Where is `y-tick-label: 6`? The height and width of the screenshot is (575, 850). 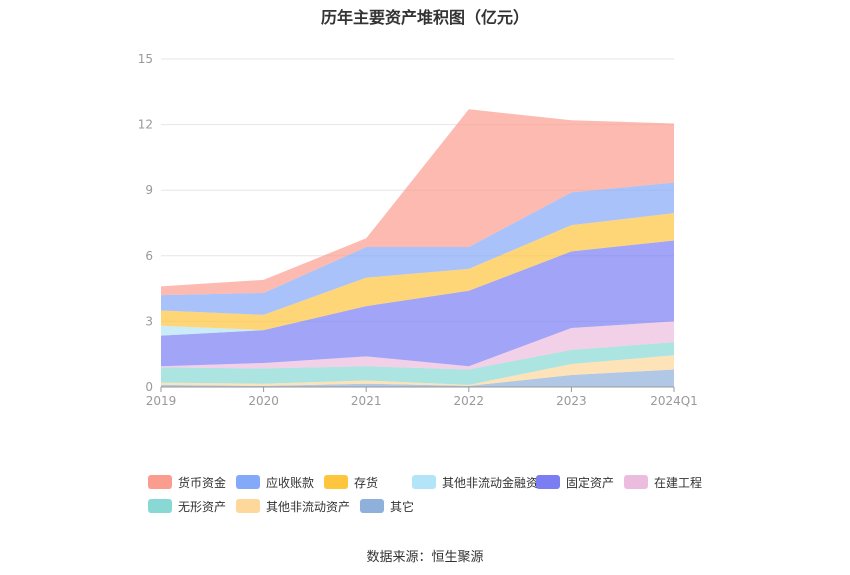 y-tick-label: 6 is located at coordinates (149, 256).